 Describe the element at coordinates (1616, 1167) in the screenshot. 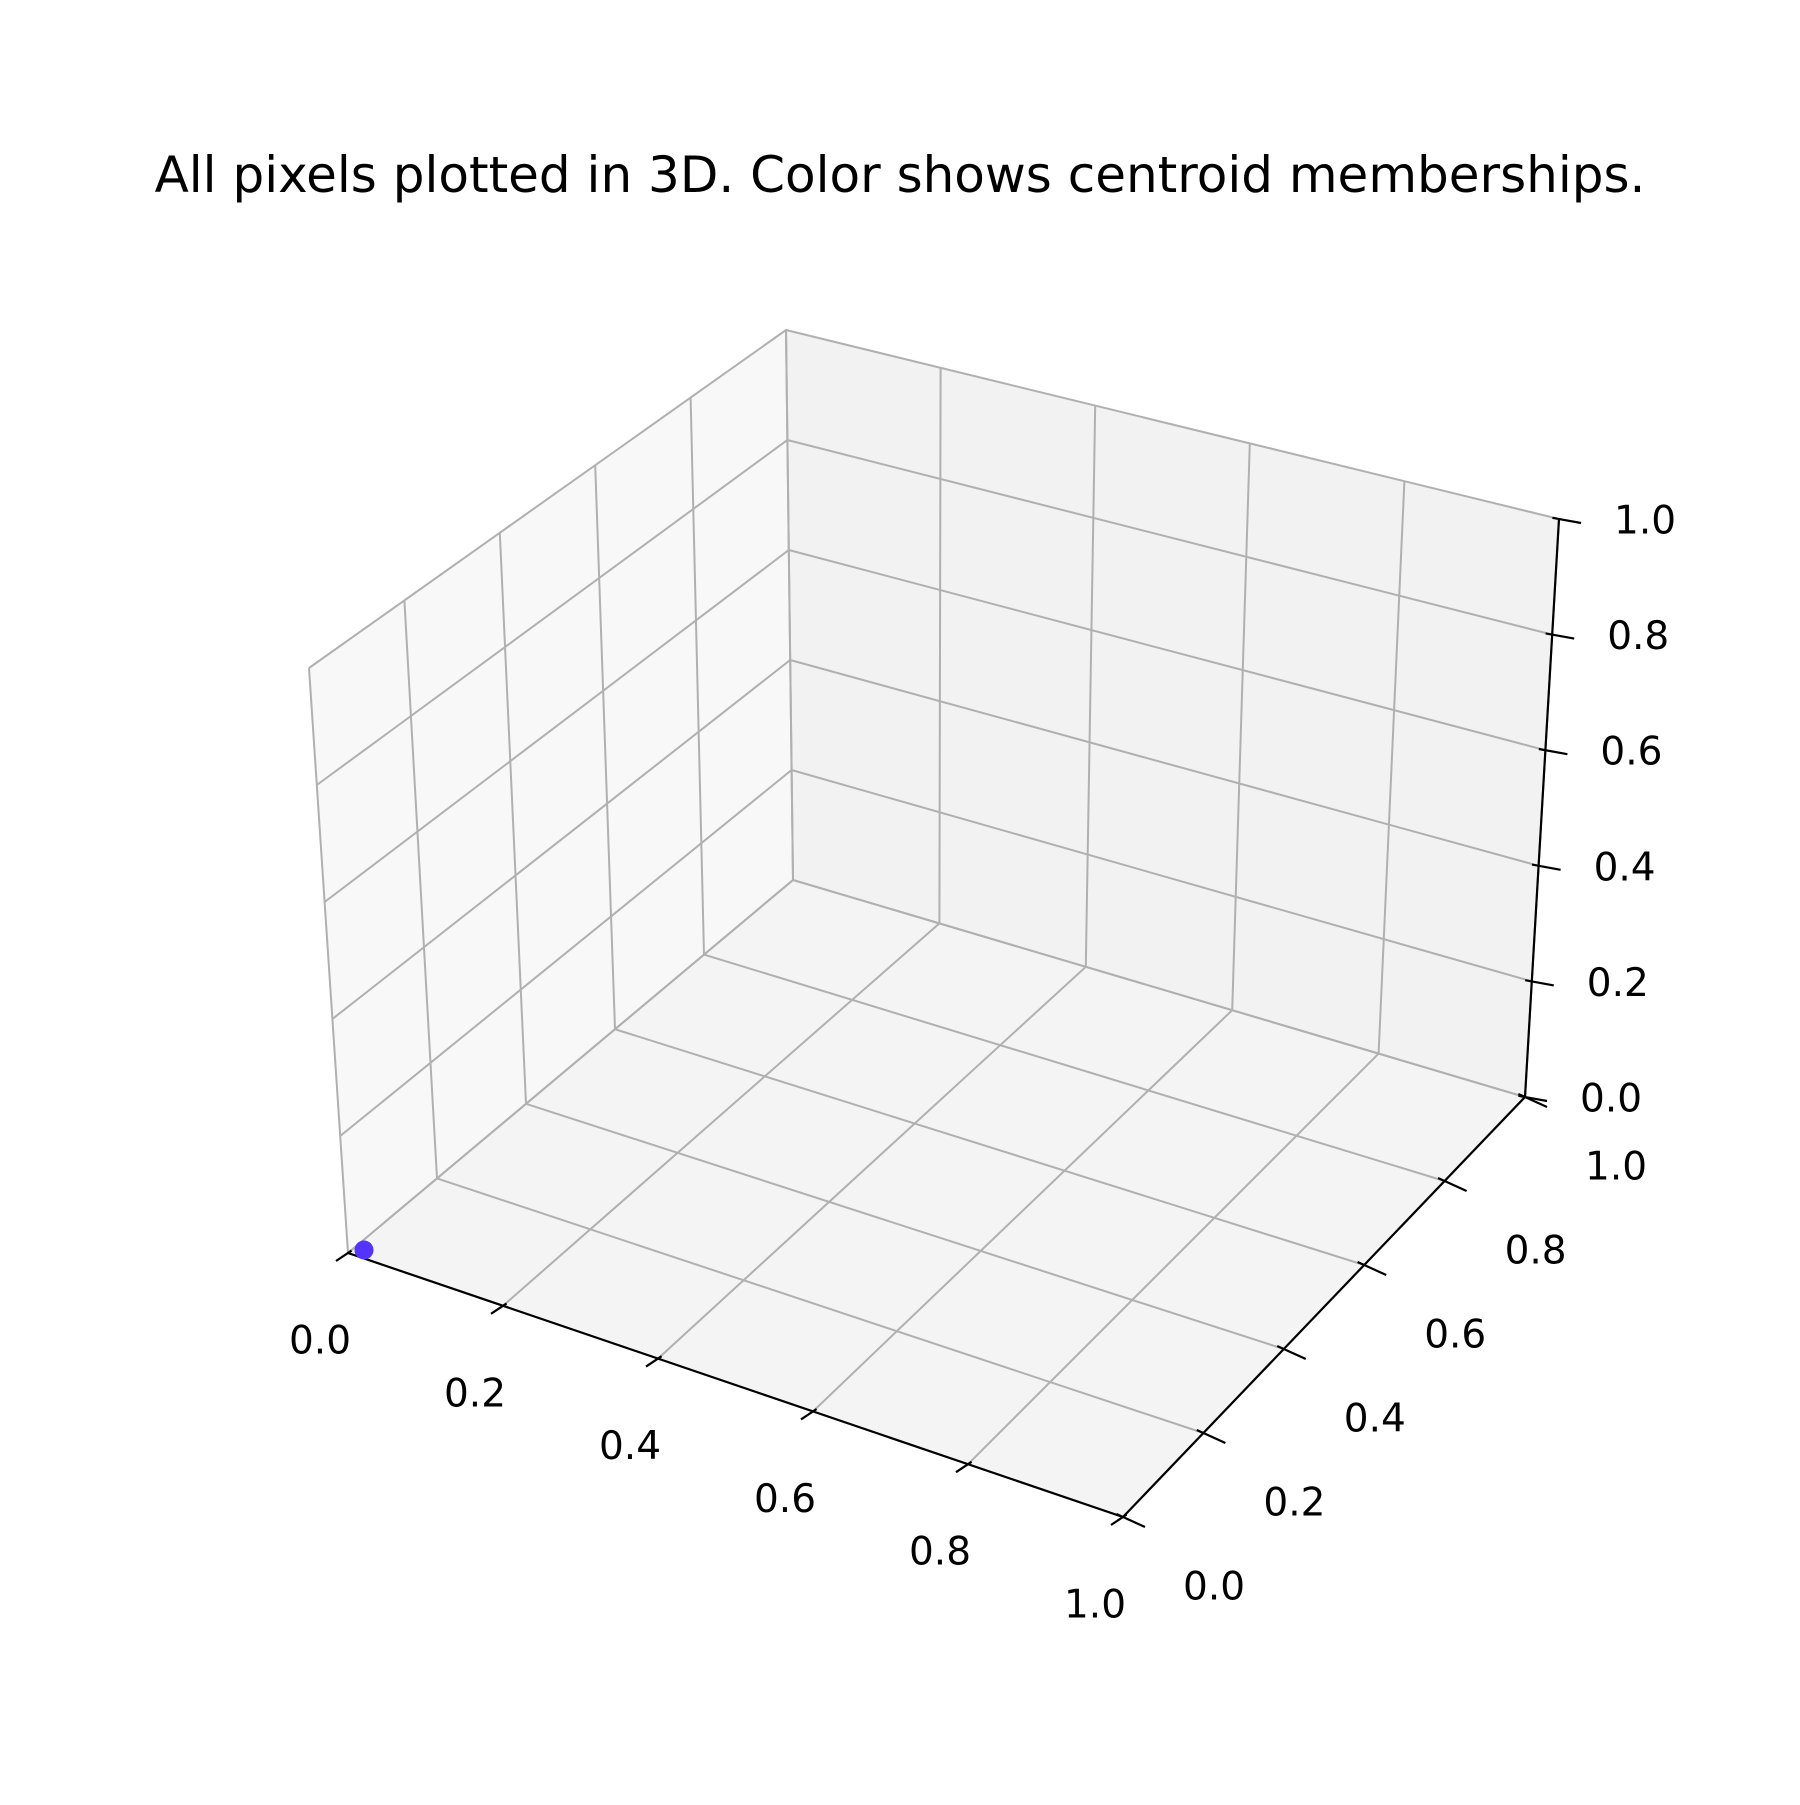

I see `y-tick-label-5: 1.0` at that location.